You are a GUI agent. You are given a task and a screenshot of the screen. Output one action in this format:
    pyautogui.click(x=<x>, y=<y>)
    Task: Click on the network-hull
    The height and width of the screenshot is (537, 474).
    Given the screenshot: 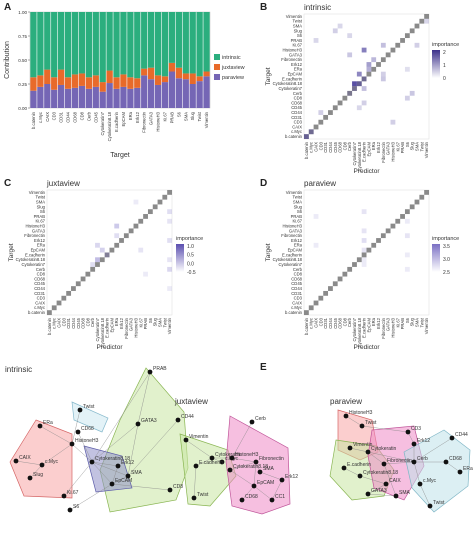 What is the action you would take?
    pyautogui.click(x=108, y=469)
    